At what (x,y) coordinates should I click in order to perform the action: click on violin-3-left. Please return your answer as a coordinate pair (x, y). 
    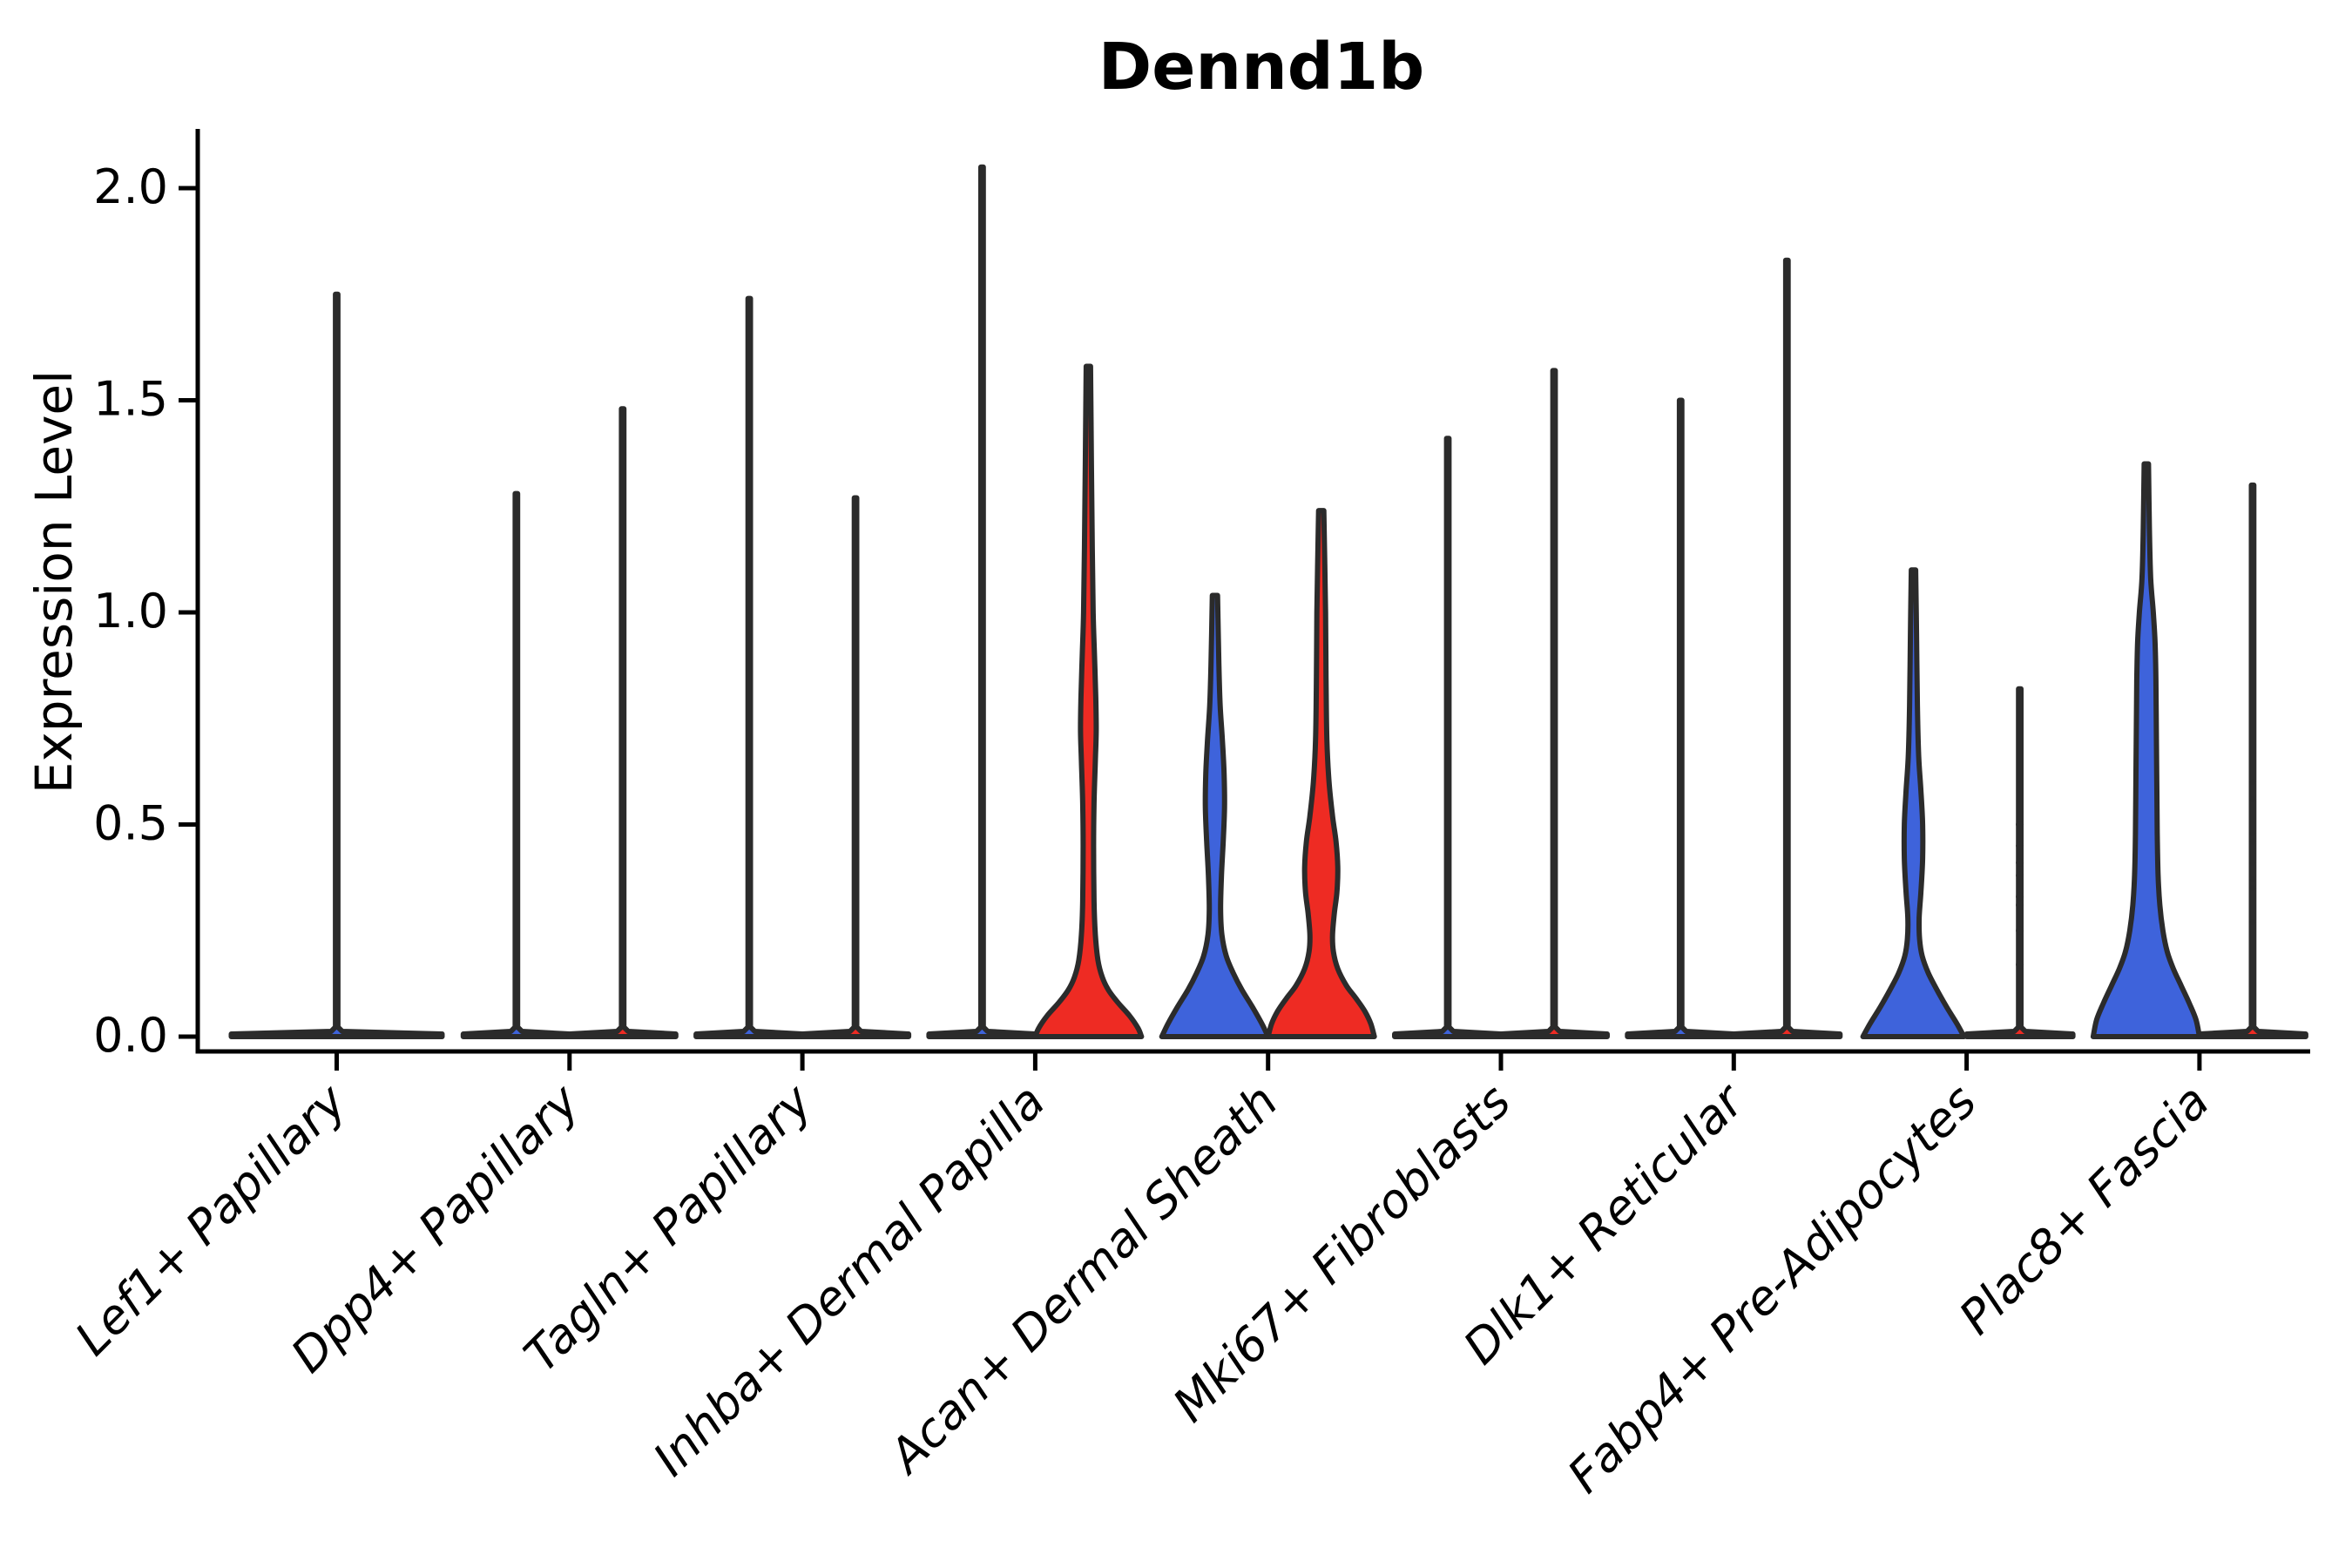
    Looking at the image, I should click on (982, 601).